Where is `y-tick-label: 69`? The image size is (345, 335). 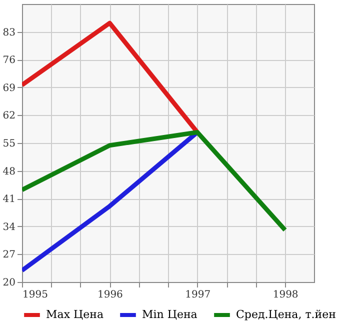
y-tick-label: 69 is located at coordinates (9, 88).